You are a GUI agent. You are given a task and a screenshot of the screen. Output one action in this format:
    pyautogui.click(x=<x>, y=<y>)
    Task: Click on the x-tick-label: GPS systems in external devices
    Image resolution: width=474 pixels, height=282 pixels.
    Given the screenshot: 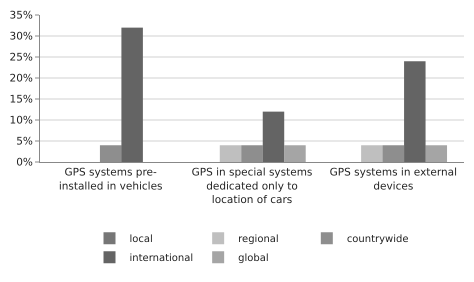 What is the action you would take?
    pyautogui.click(x=394, y=179)
    